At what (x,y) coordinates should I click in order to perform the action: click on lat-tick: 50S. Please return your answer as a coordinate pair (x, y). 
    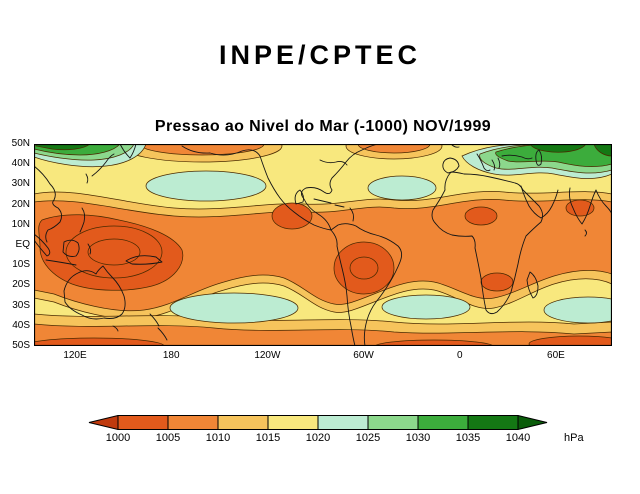
    Looking at the image, I should click on (21, 345).